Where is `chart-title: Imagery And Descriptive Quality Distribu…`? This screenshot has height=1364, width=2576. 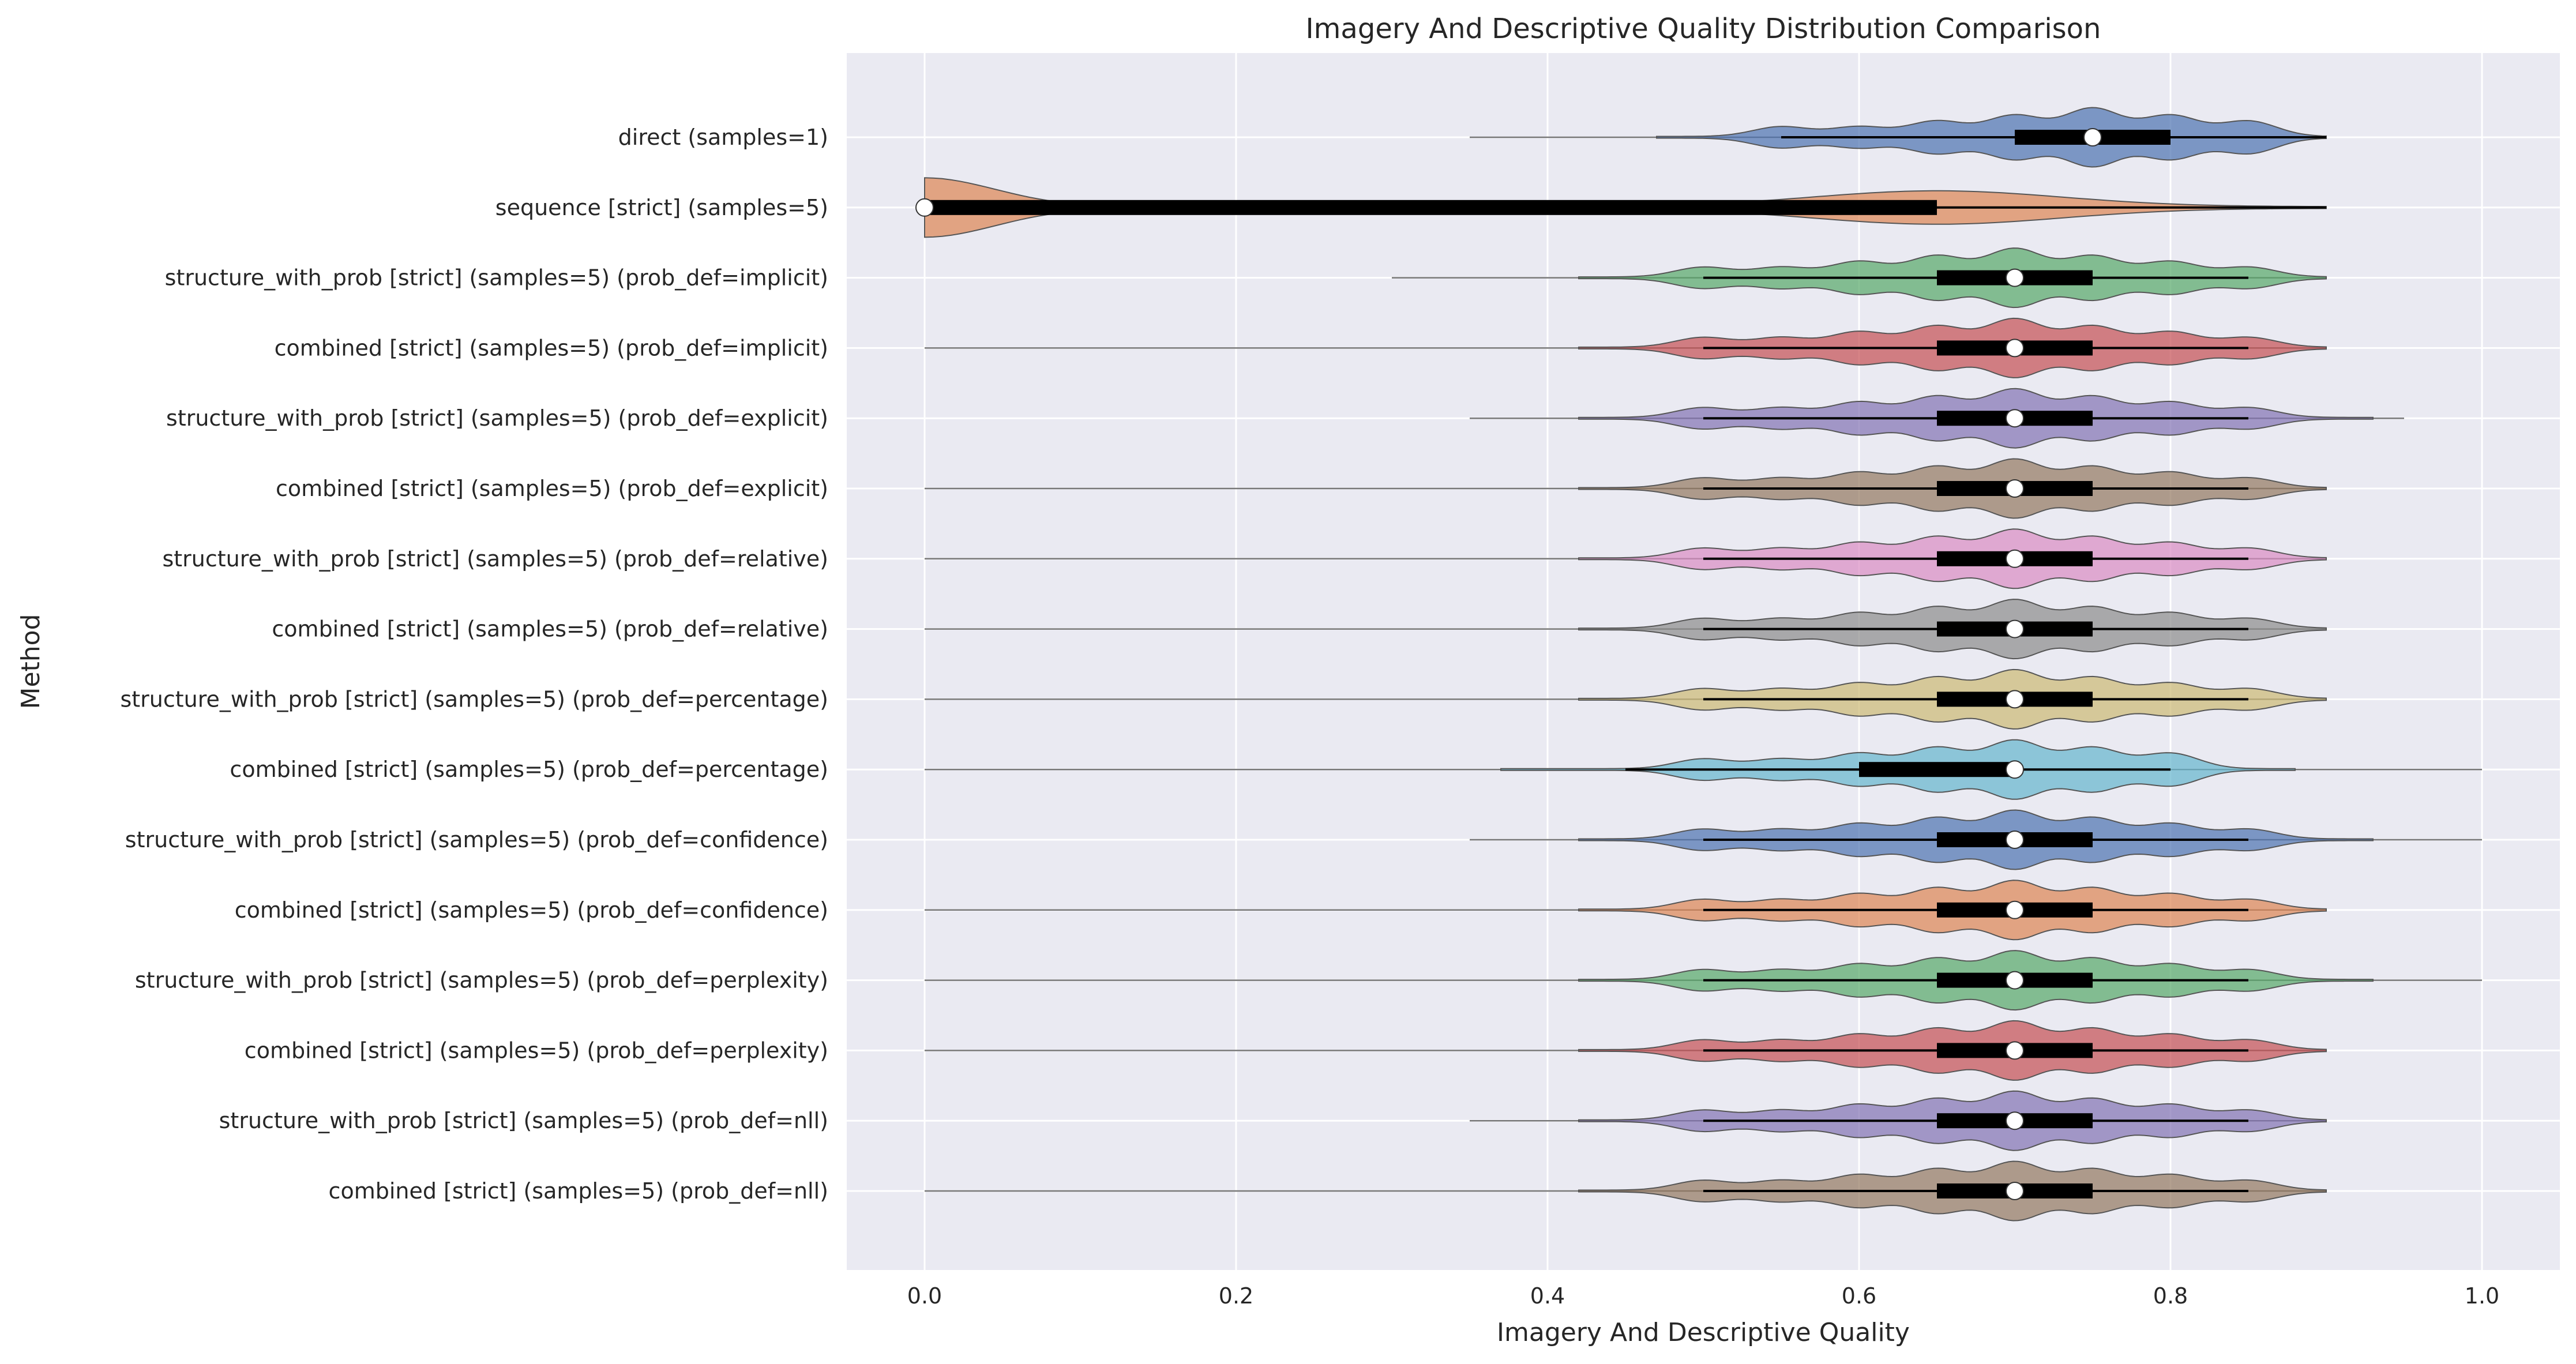 chart-title: Imagery And Descriptive Quality Distribu… is located at coordinates (1703, 29).